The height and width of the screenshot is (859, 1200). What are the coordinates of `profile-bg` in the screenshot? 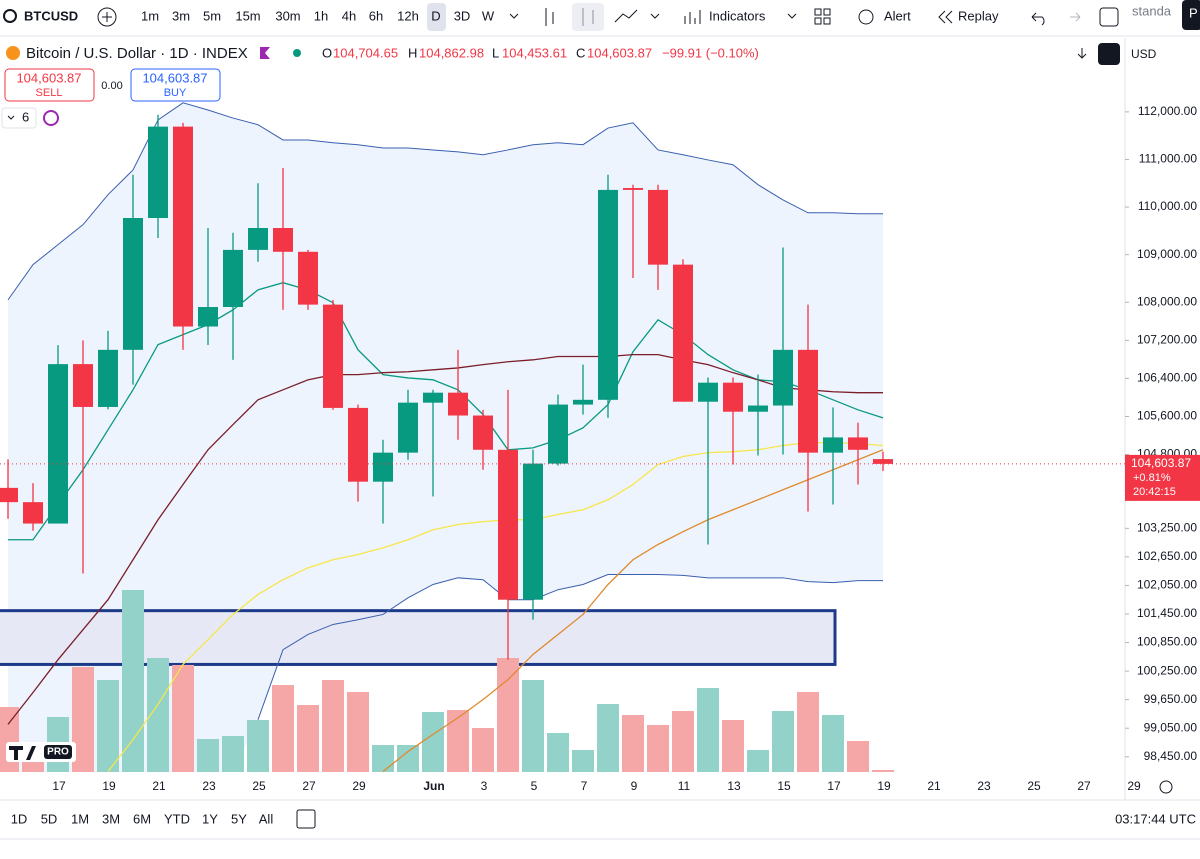 It's located at (1191, 15).